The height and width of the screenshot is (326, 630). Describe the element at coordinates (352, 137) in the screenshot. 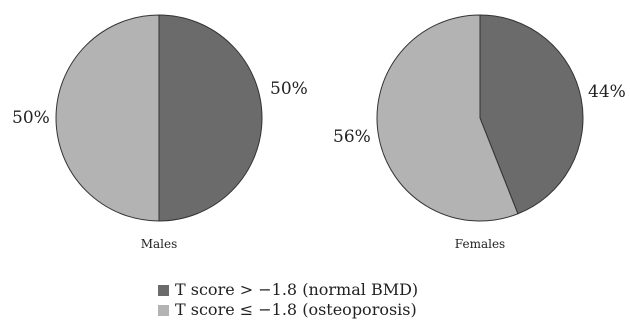

I see `slice-value-label: 56%` at that location.